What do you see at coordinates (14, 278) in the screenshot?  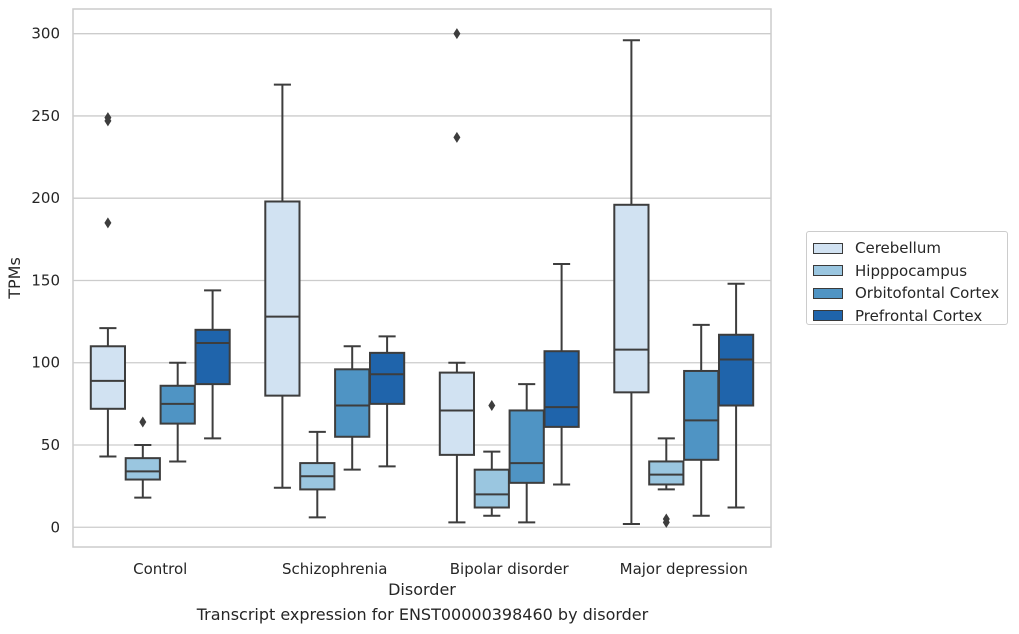 I see `y-axis-label: TPMs` at bounding box center [14, 278].